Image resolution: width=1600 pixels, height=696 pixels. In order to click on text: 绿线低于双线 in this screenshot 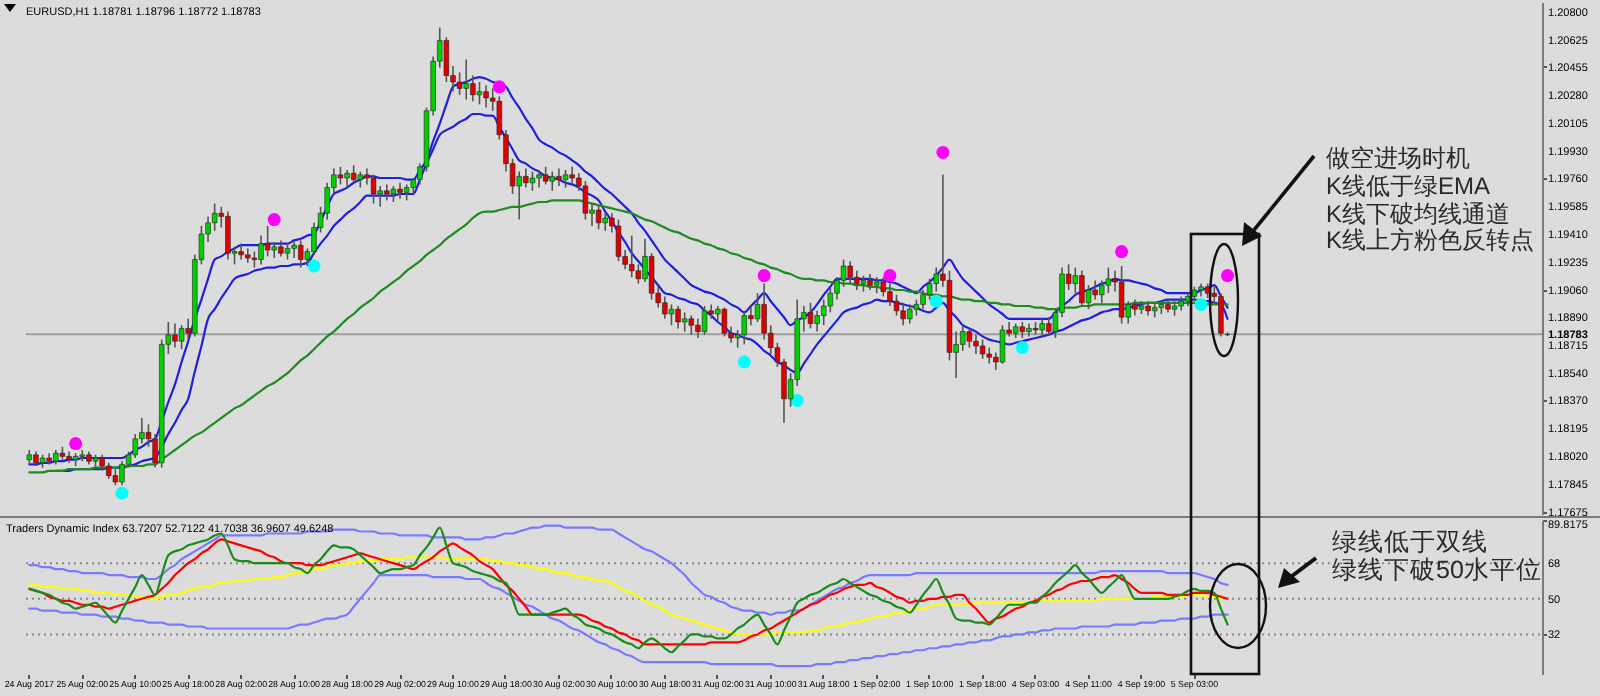, I will do `click(1411, 542)`.